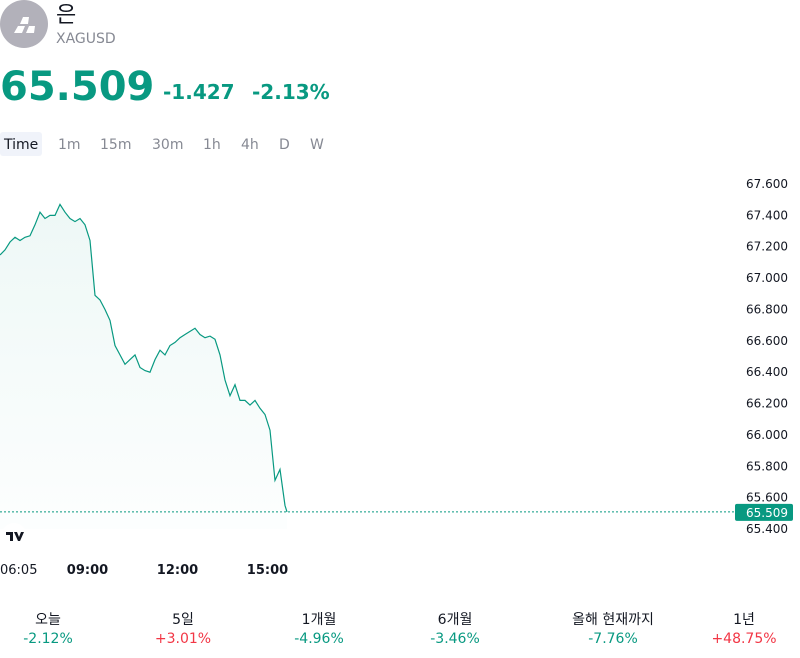  Describe the element at coordinates (48, 620) in the screenshot. I see `period-label: 오늘` at that location.